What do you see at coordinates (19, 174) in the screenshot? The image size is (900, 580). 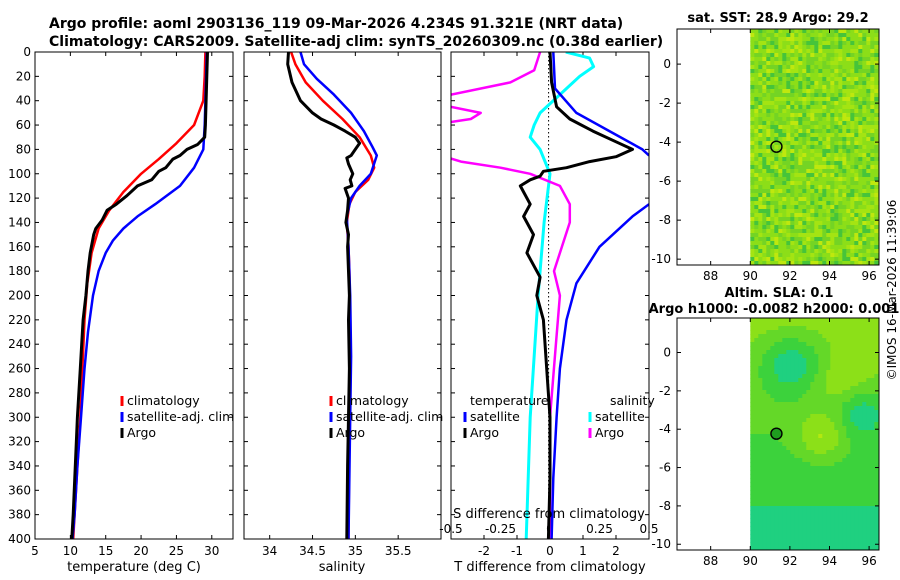 I see `y-tick-label: 100` at bounding box center [19, 174].